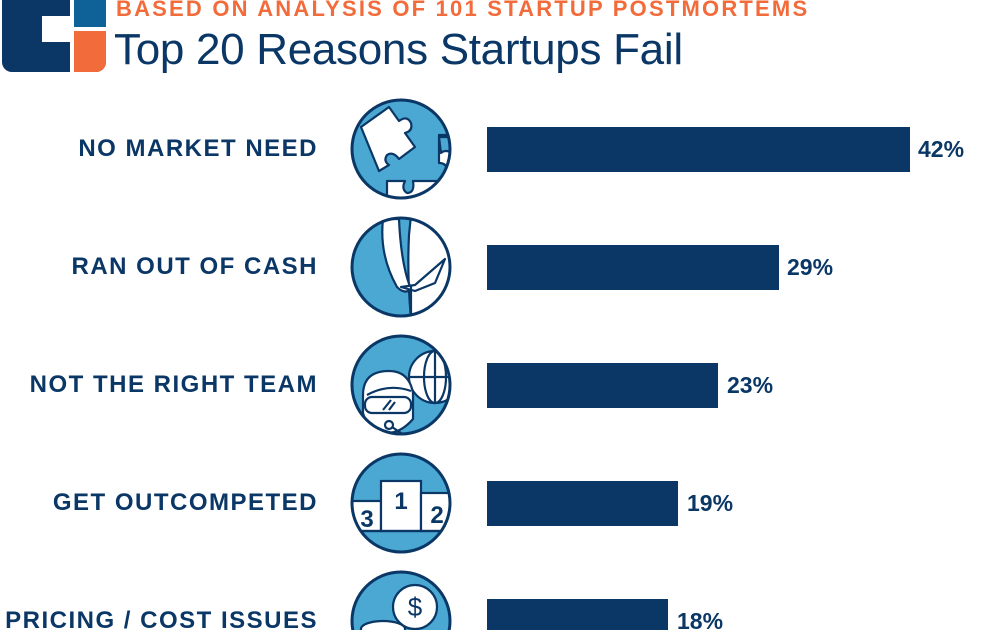 The width and height of the screenshot is (1000, 630). What do you see at coordinates (90, 51) in the screenshot?
I see `logo-orange-block` at bounding box center [90, 51].